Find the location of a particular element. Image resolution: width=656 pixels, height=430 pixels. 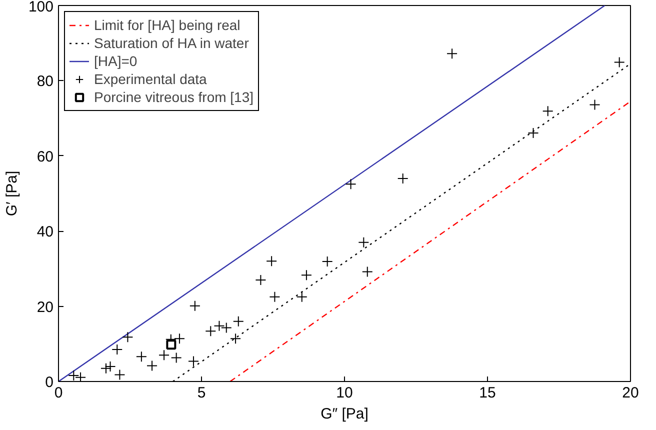

legend-label: Limit for [HA] being real is located at coordinates (167, 25).